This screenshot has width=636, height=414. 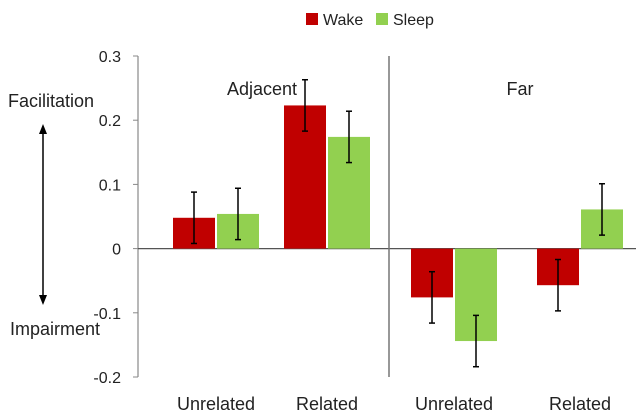 What do you see at coordinates (312, 19) in the screenshot?
I see `legend-swatch-wake` at bounding box center [312, 19].